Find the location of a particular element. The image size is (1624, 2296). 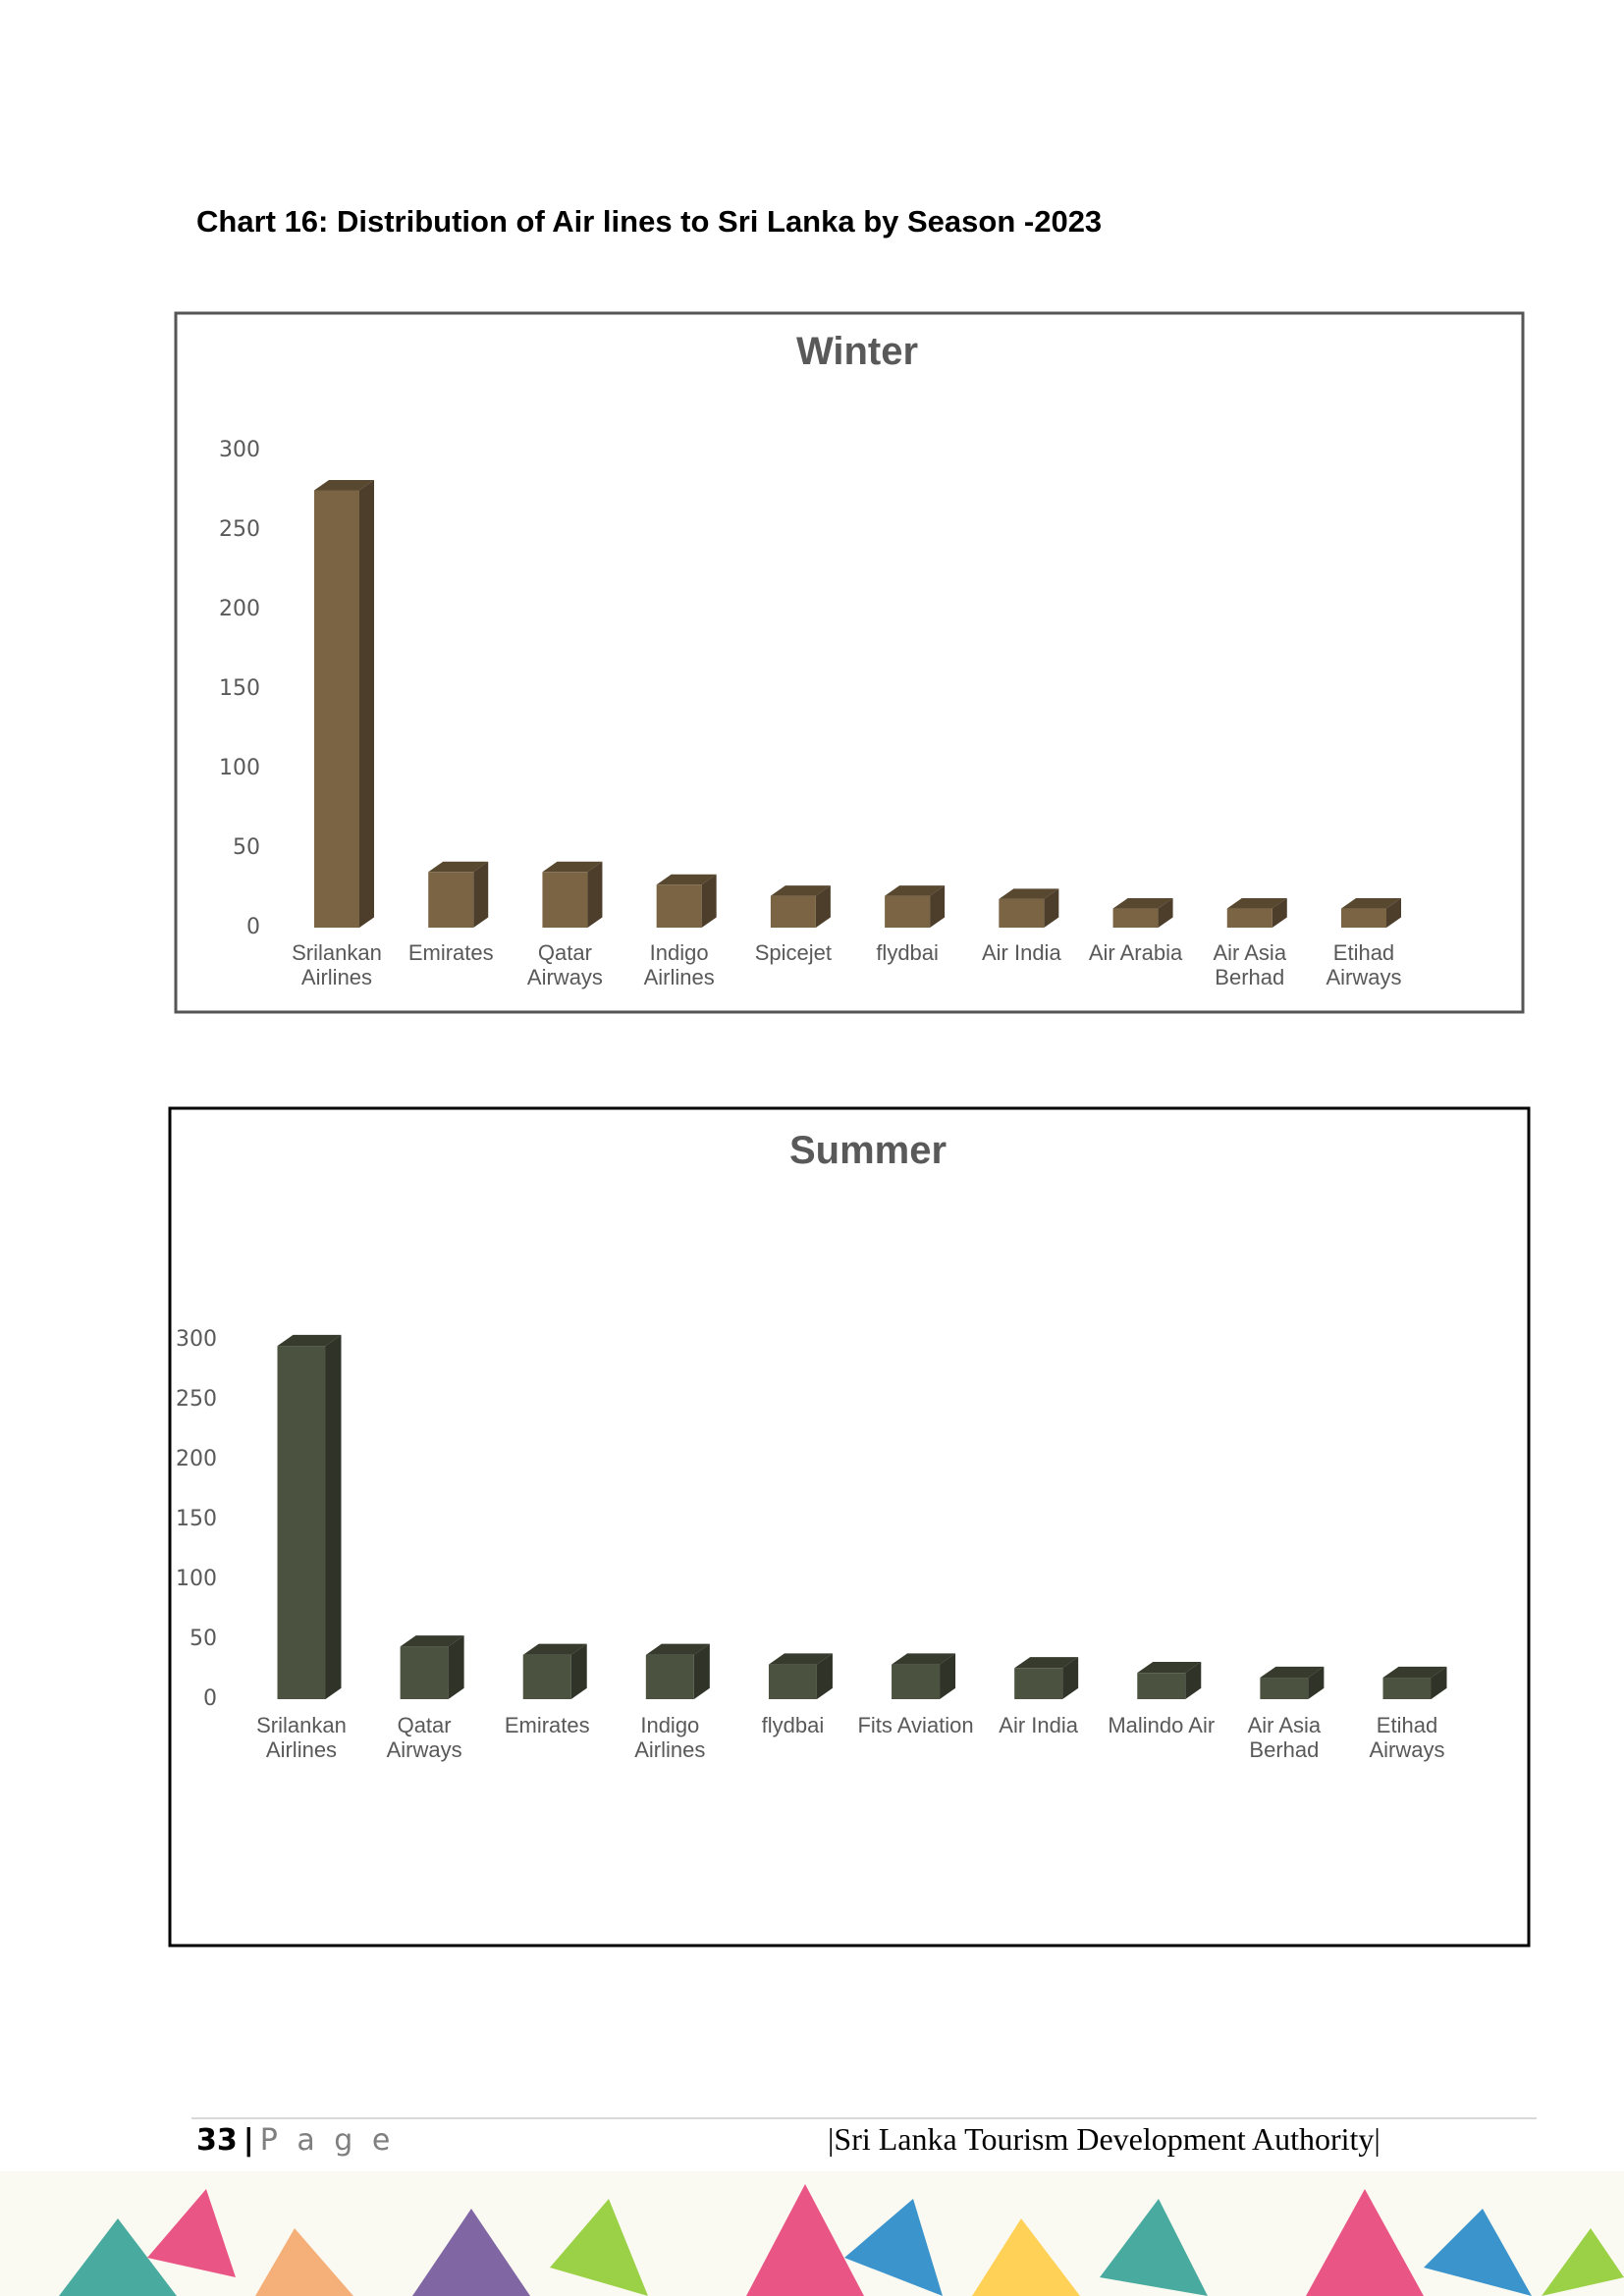

decorative-band is located at coordinates (812, 2233).